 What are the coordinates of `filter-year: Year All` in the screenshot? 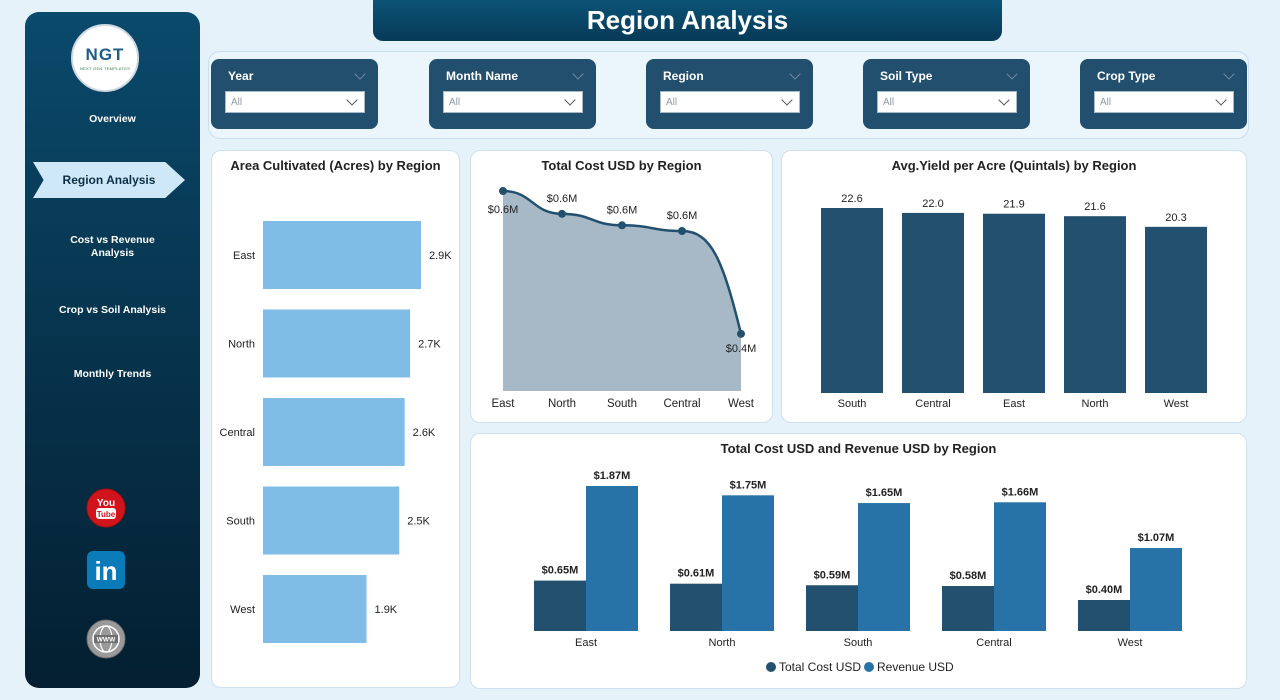 It's located at (294, 94).